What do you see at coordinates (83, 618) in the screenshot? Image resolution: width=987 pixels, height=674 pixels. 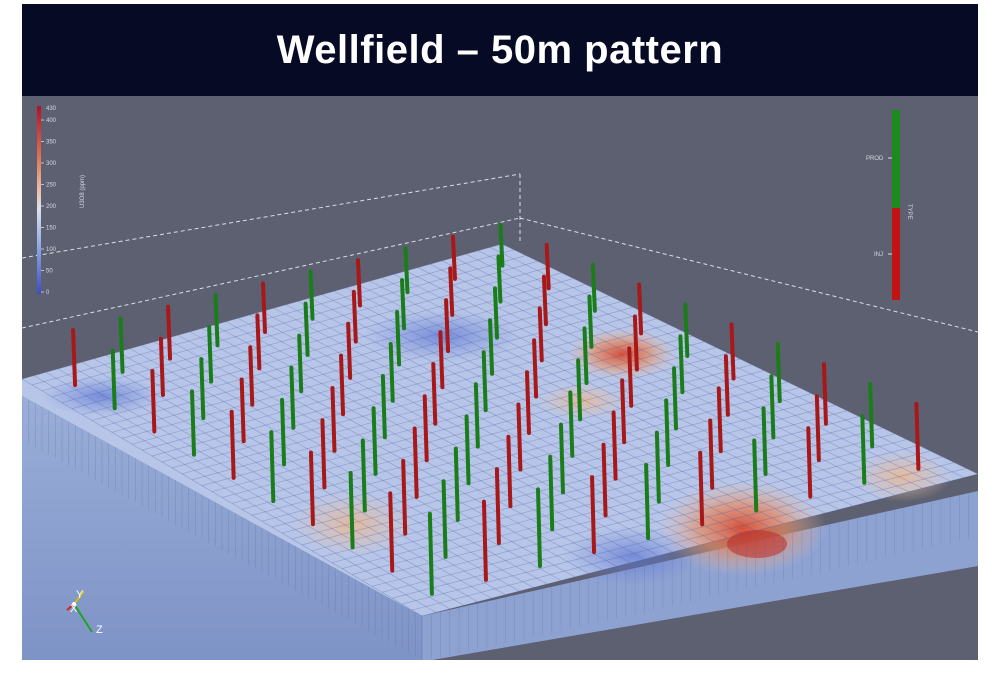 I see `z-axis-arrow` at bounding box center [83, 618].